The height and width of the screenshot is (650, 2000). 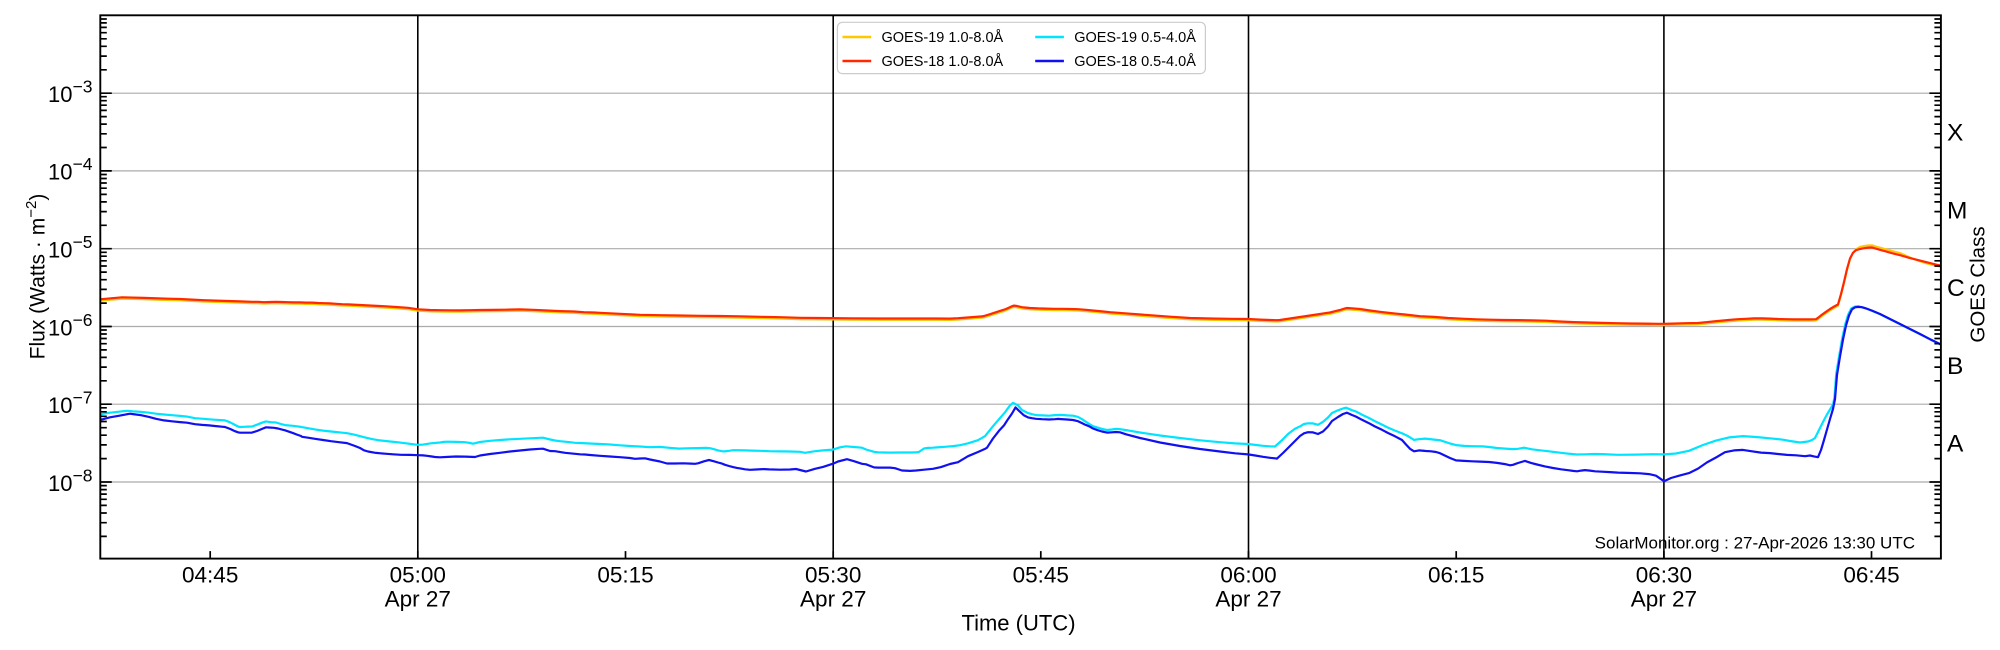 What do you see at coordinates (36, 277) in the screenshot?
I see `svg-text: Flux (Watts · m−2)` at bounding box center [36, 277].